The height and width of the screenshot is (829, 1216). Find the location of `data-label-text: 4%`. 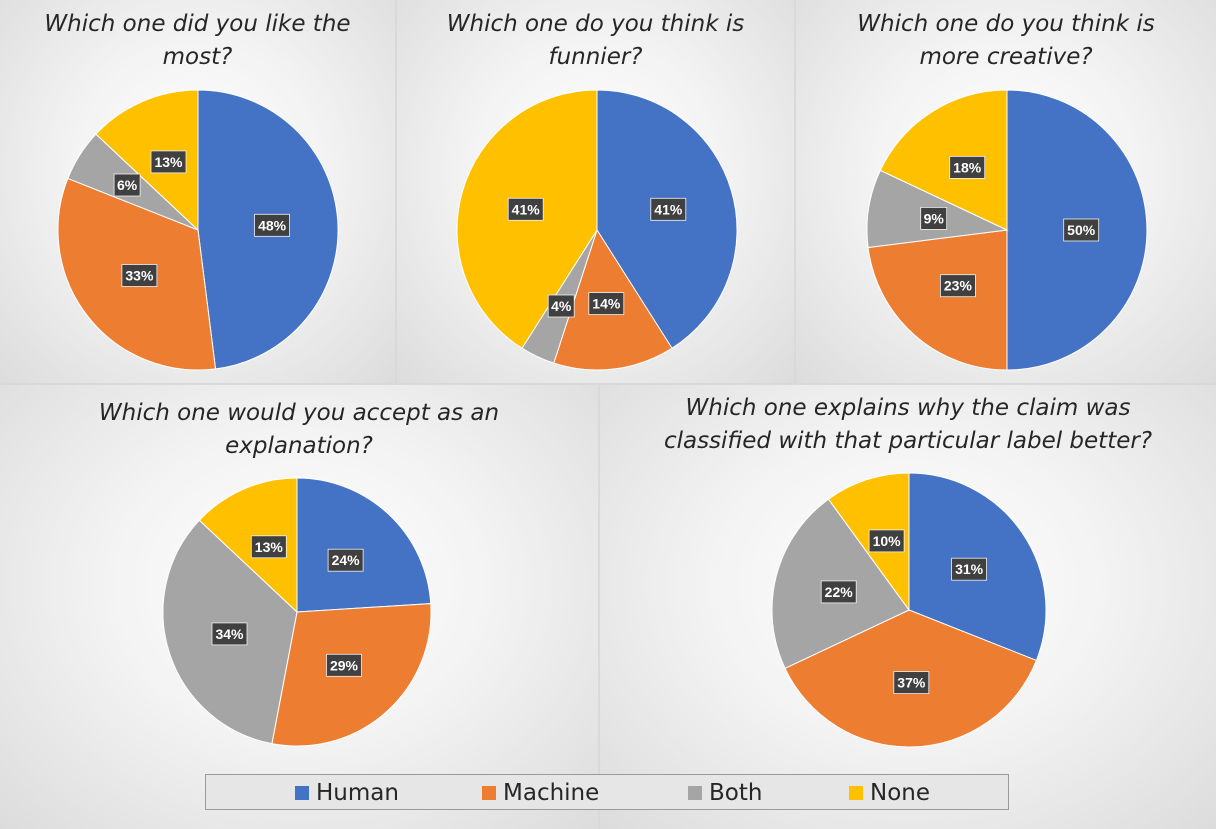

data-label-text: 4% is located at coordinates (561, 306).